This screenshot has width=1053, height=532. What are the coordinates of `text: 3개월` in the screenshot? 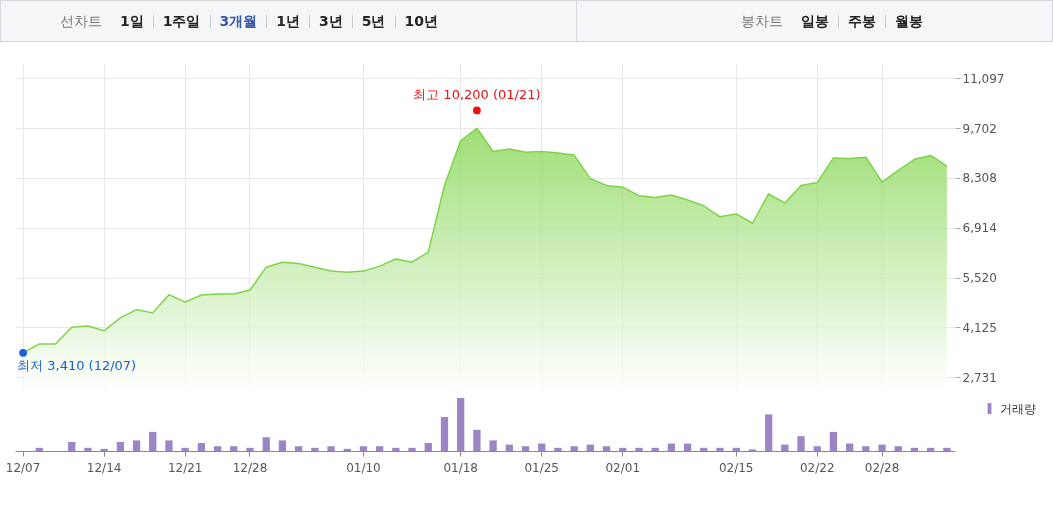 It's located at (238, 20).